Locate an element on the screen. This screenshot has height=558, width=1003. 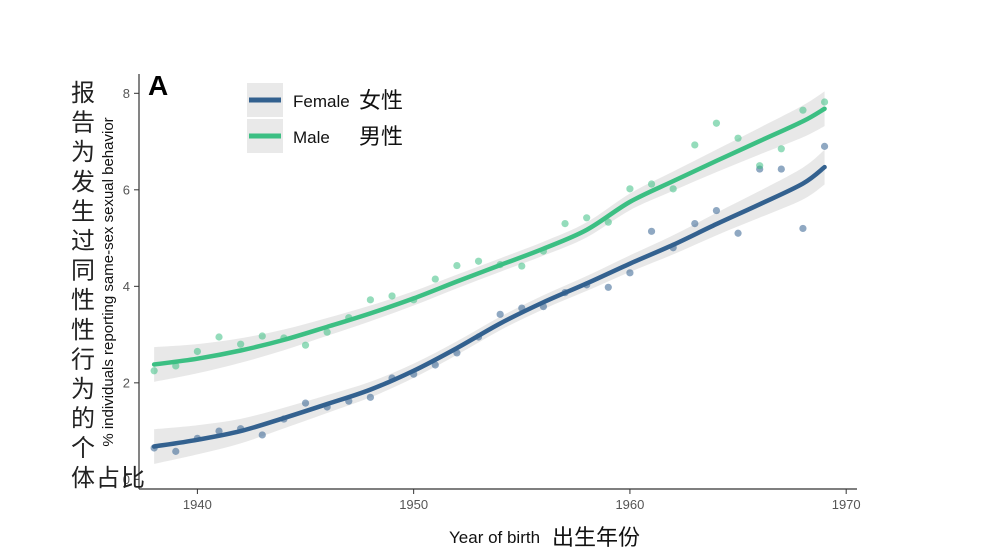
y-axis-label-zh-char: 体 is located at coordinates (83, 478).